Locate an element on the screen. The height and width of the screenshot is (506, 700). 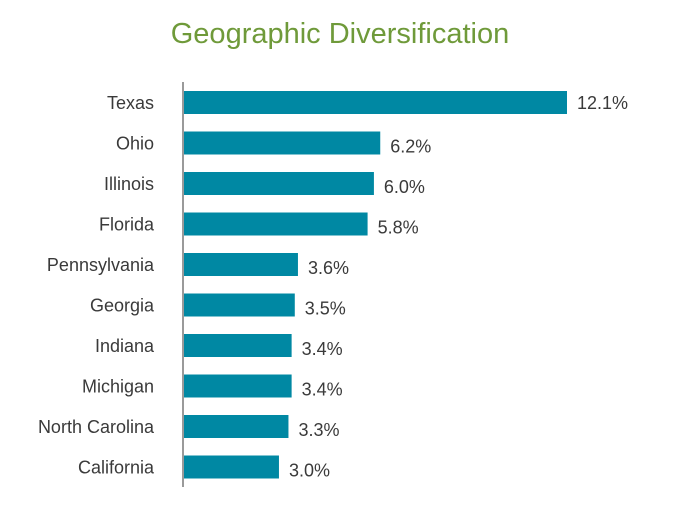
category-label: Illinois is located at coordinates (129, 184).